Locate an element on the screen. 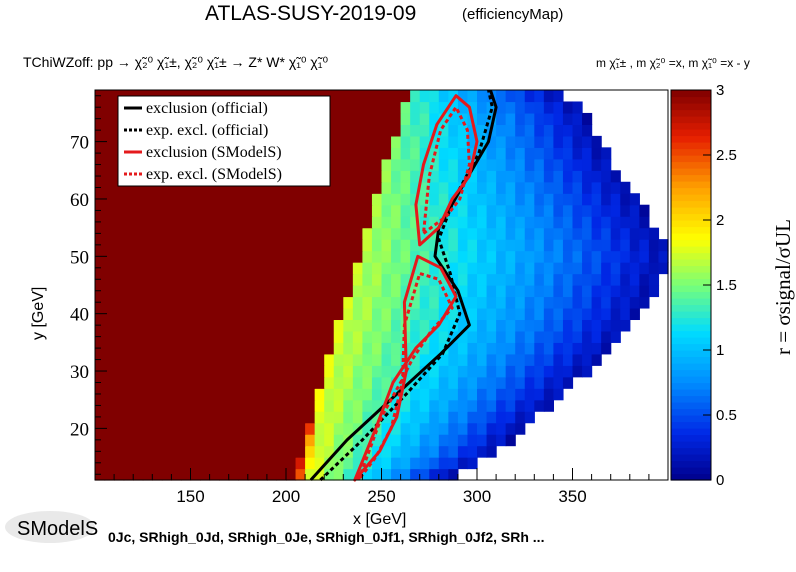 The height and width of the screenshot is (572, 796). colorbar-tick-label: 3 is located at coordinates (720, 90).